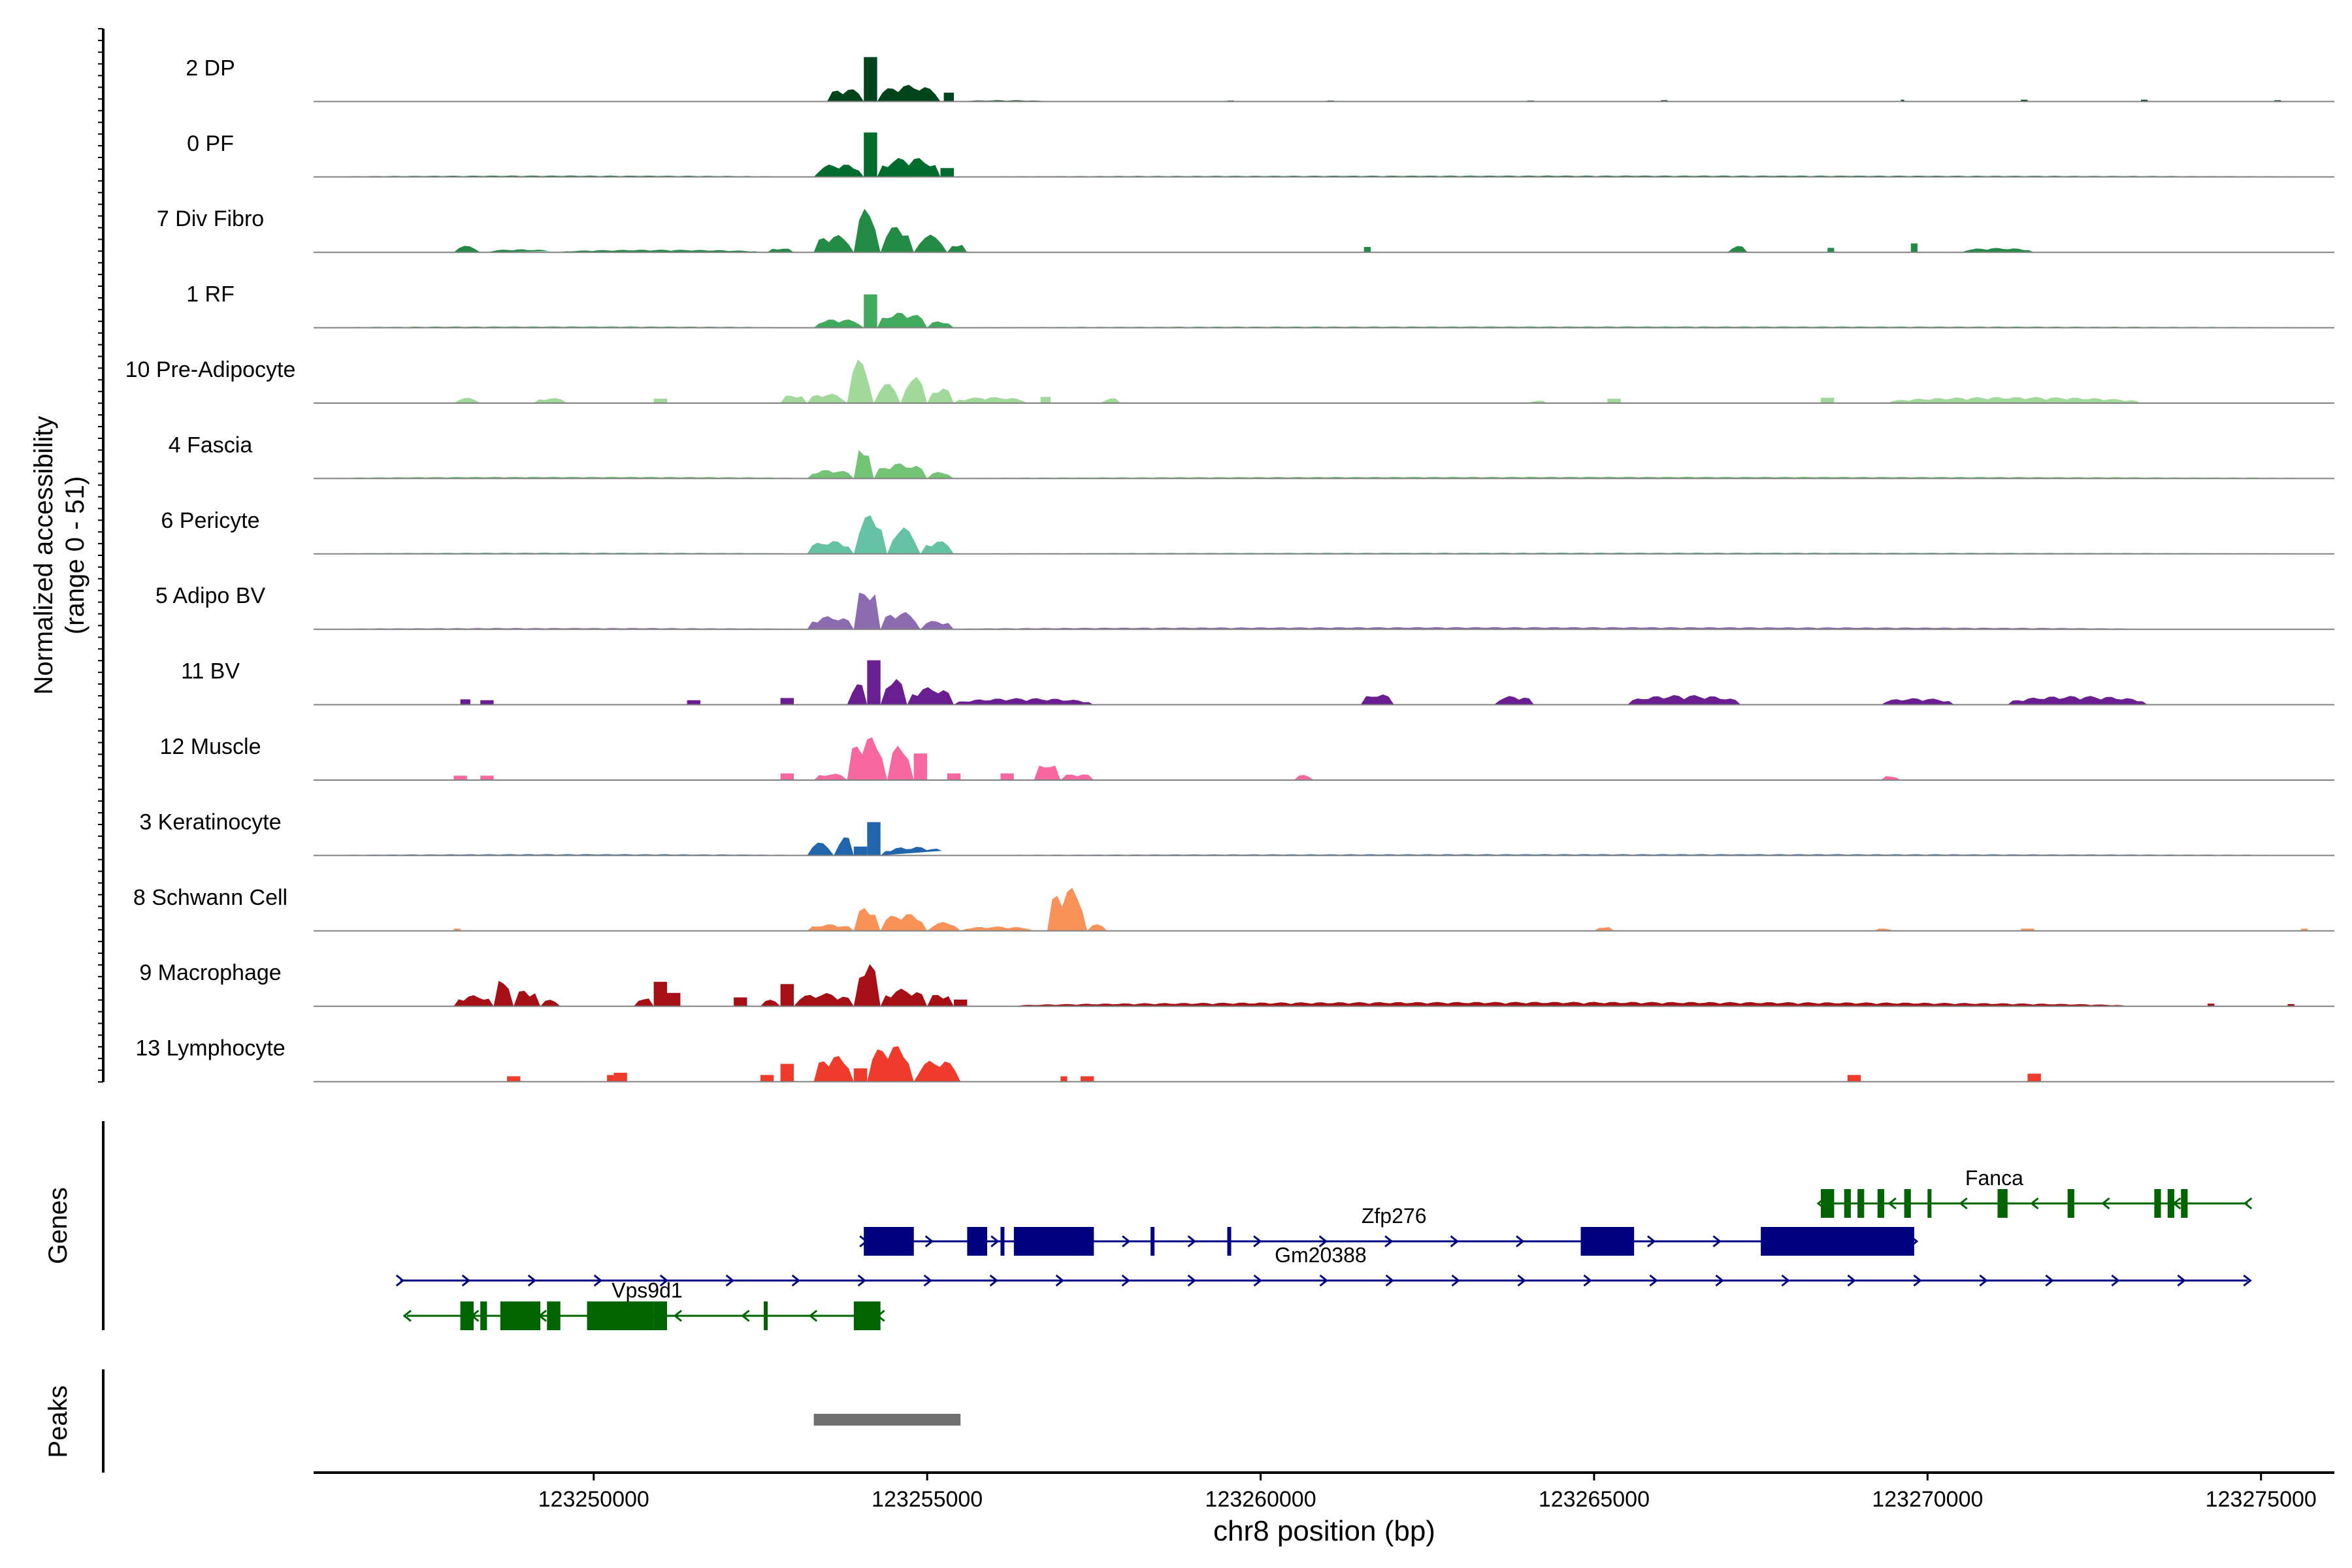 This screenshot has height=1568, width=2352. What do you see at coordinates (1389, 1230) in the screenshot?
I see `gene-zfp276: Zfp276` at bounding box center [1389, 1230].